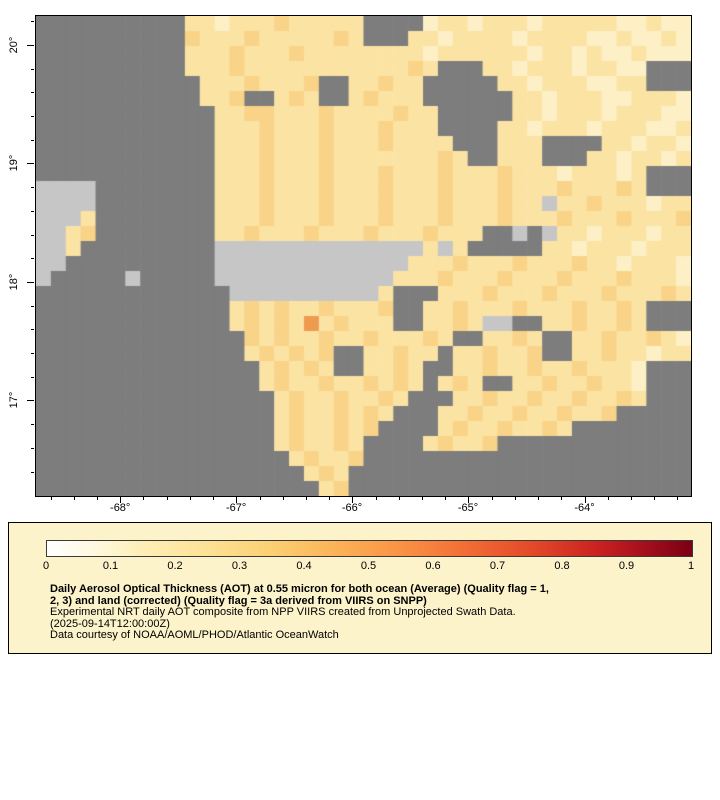 The width and height of the screenshot is (720, 800). What do you see at coordinates (691, 566) in the screenshot?
I see `colorbar-tick-label: 1` at bounding box center [691, 566].